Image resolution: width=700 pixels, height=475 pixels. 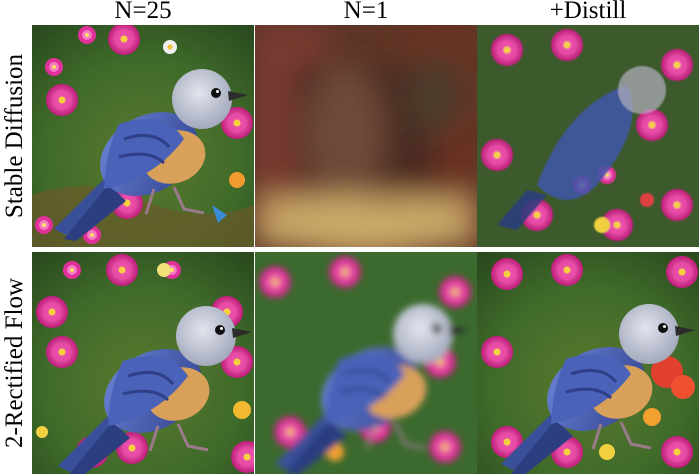 I want to click on column-header-distill: +Distill, so click(x=588, y=12).